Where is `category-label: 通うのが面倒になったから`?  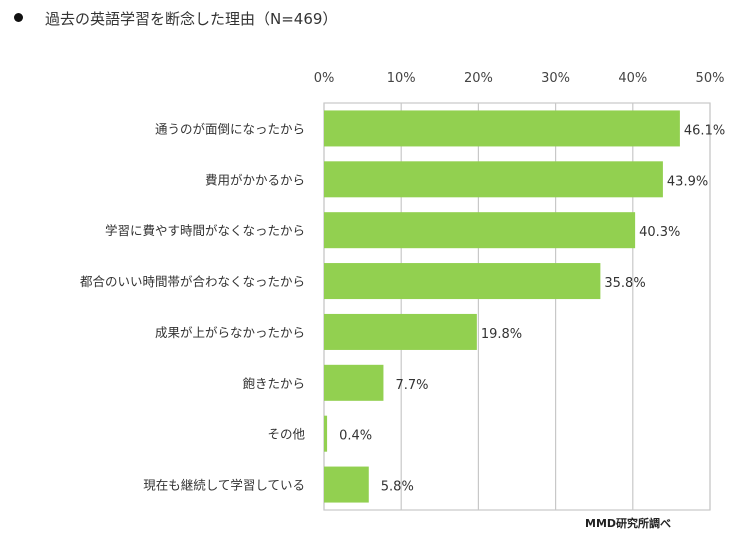 category-label: 通うのが面倒になったから is located at coordinates (230, 128).